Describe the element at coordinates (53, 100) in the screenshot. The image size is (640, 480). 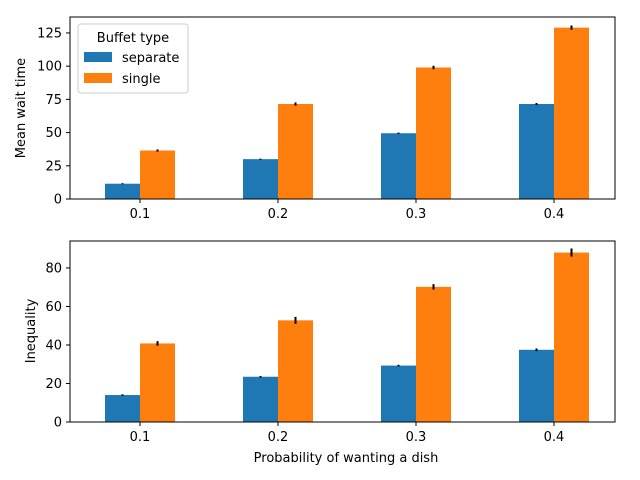
I see `wait-time-y-tick-label-75: 75` at that location.